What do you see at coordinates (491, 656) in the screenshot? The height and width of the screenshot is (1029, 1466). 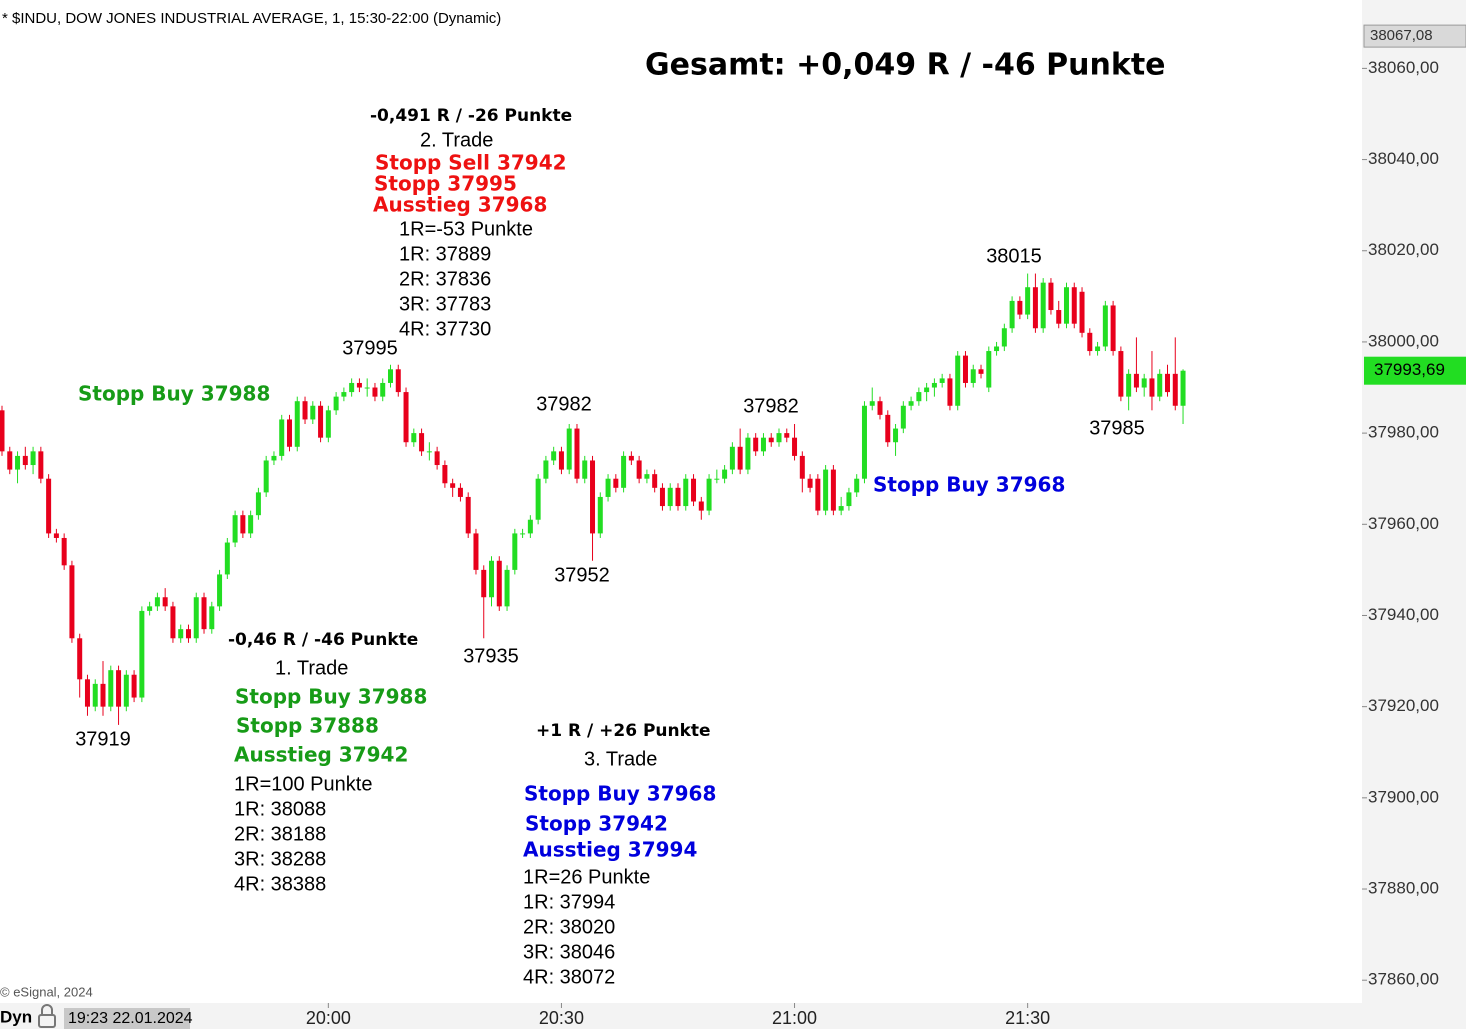 I see `price-label: 37935` at bounding box center [491, 656].